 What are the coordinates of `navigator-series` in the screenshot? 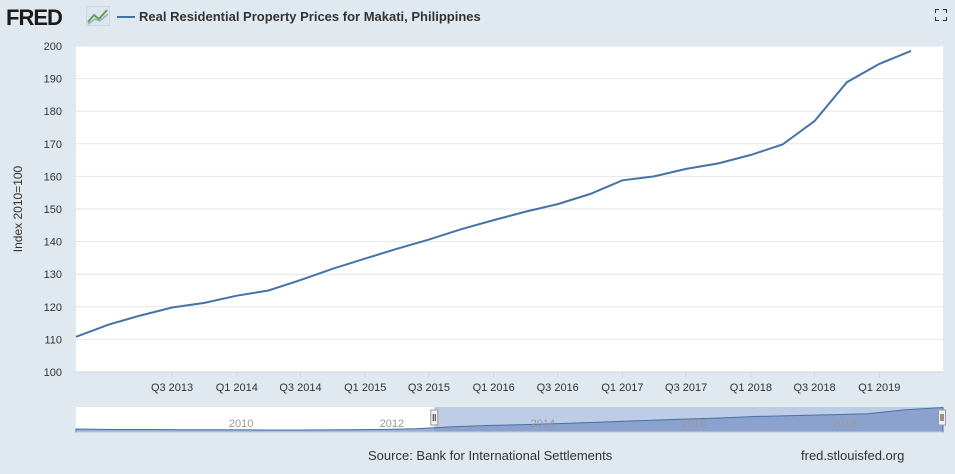 It's located at (509, 419).